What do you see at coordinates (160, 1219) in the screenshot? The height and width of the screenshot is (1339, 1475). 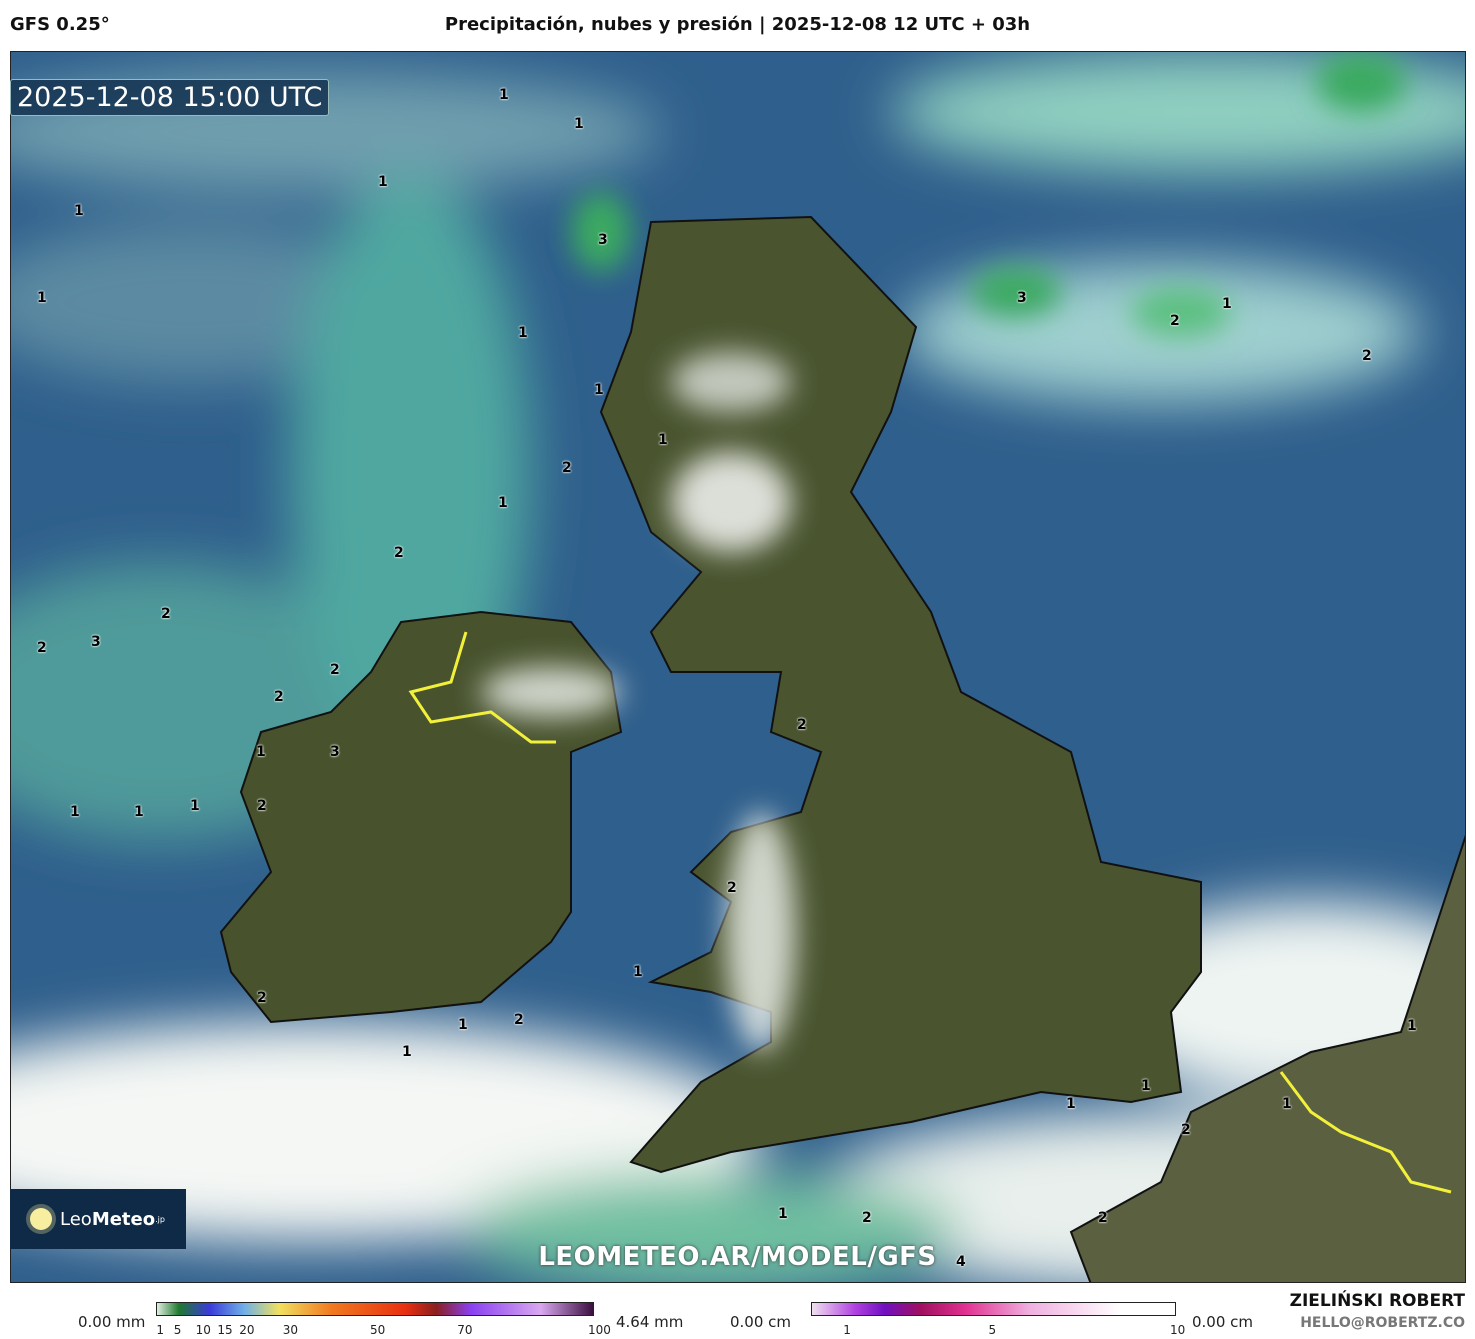 I see `logo-suffix: .jp` at bounding box center [160, 1219].